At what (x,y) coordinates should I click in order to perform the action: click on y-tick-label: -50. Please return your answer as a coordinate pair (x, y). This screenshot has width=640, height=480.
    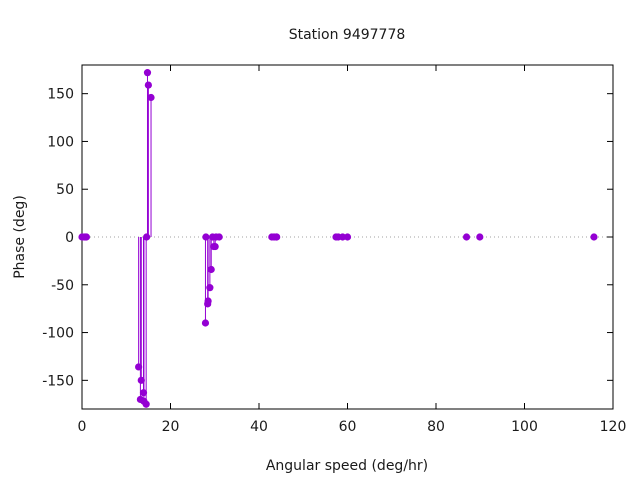
    Looking at the image, I should click on (62, 286).